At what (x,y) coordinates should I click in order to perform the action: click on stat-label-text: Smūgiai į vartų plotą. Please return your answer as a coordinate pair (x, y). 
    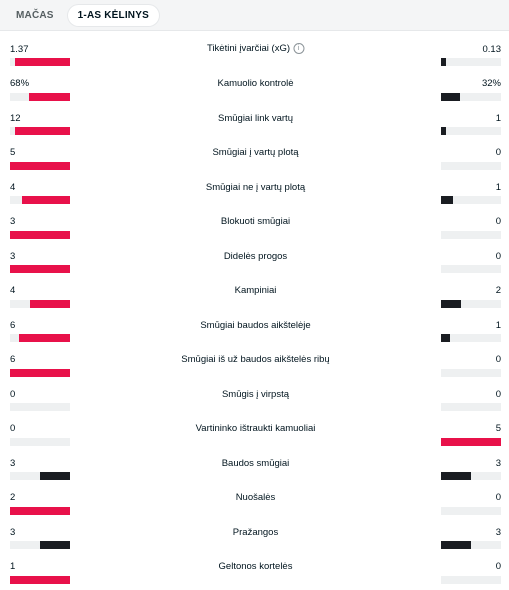
    Looking at the image, I should click on (255, 152).